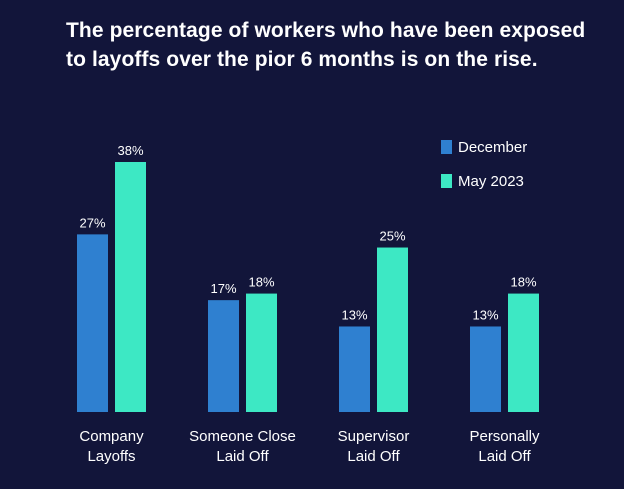 The width and height of the screenshot is (624, 489). I want to click on category-label: Someone Close, so click(242, 436).